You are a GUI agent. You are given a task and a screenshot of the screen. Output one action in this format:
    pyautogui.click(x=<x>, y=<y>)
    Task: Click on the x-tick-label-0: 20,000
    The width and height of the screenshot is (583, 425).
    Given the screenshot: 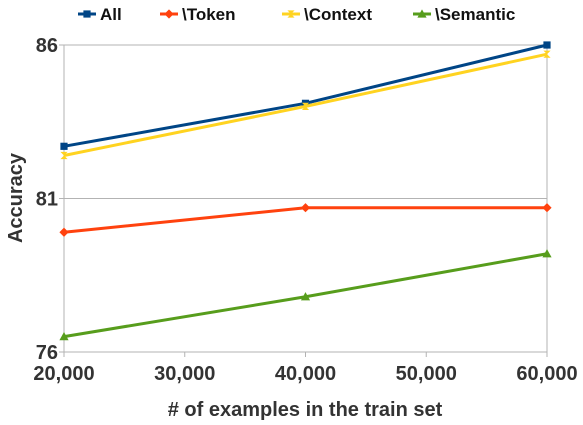 What is the action you would take?
    pyautogui.click(x=63, y=374)
    